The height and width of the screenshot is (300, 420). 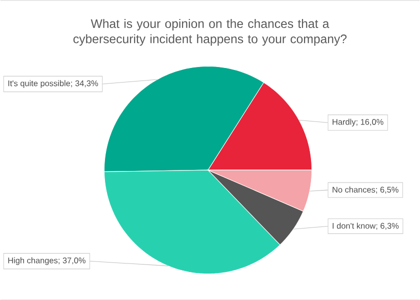 I want to click on data-label: ; 16,0%, so click(x=370, y=122).